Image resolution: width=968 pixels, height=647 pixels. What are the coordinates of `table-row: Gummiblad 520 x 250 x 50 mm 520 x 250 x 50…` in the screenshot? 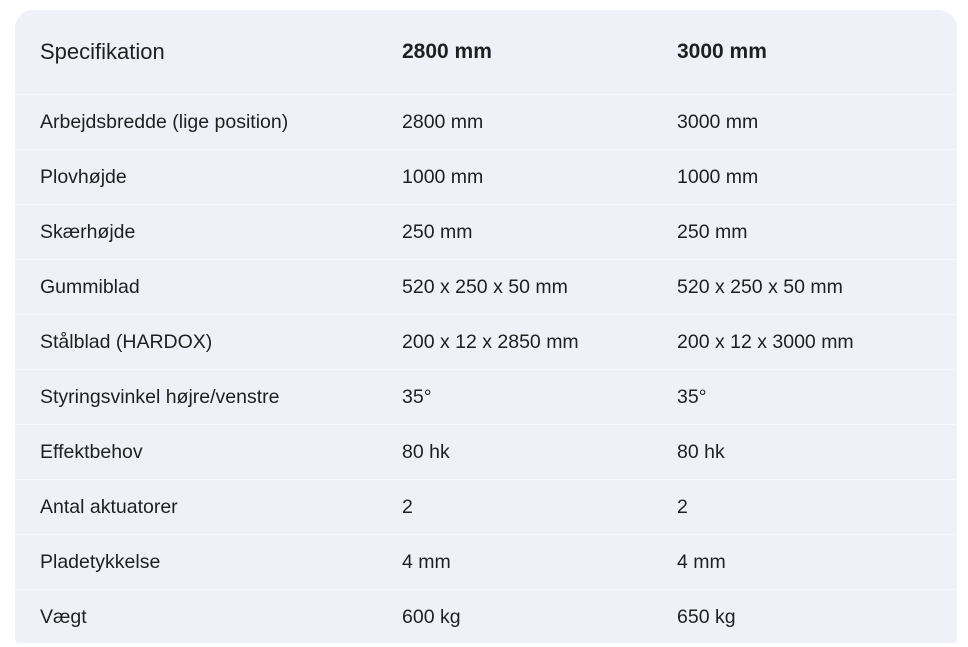 It's located at (486, 287).